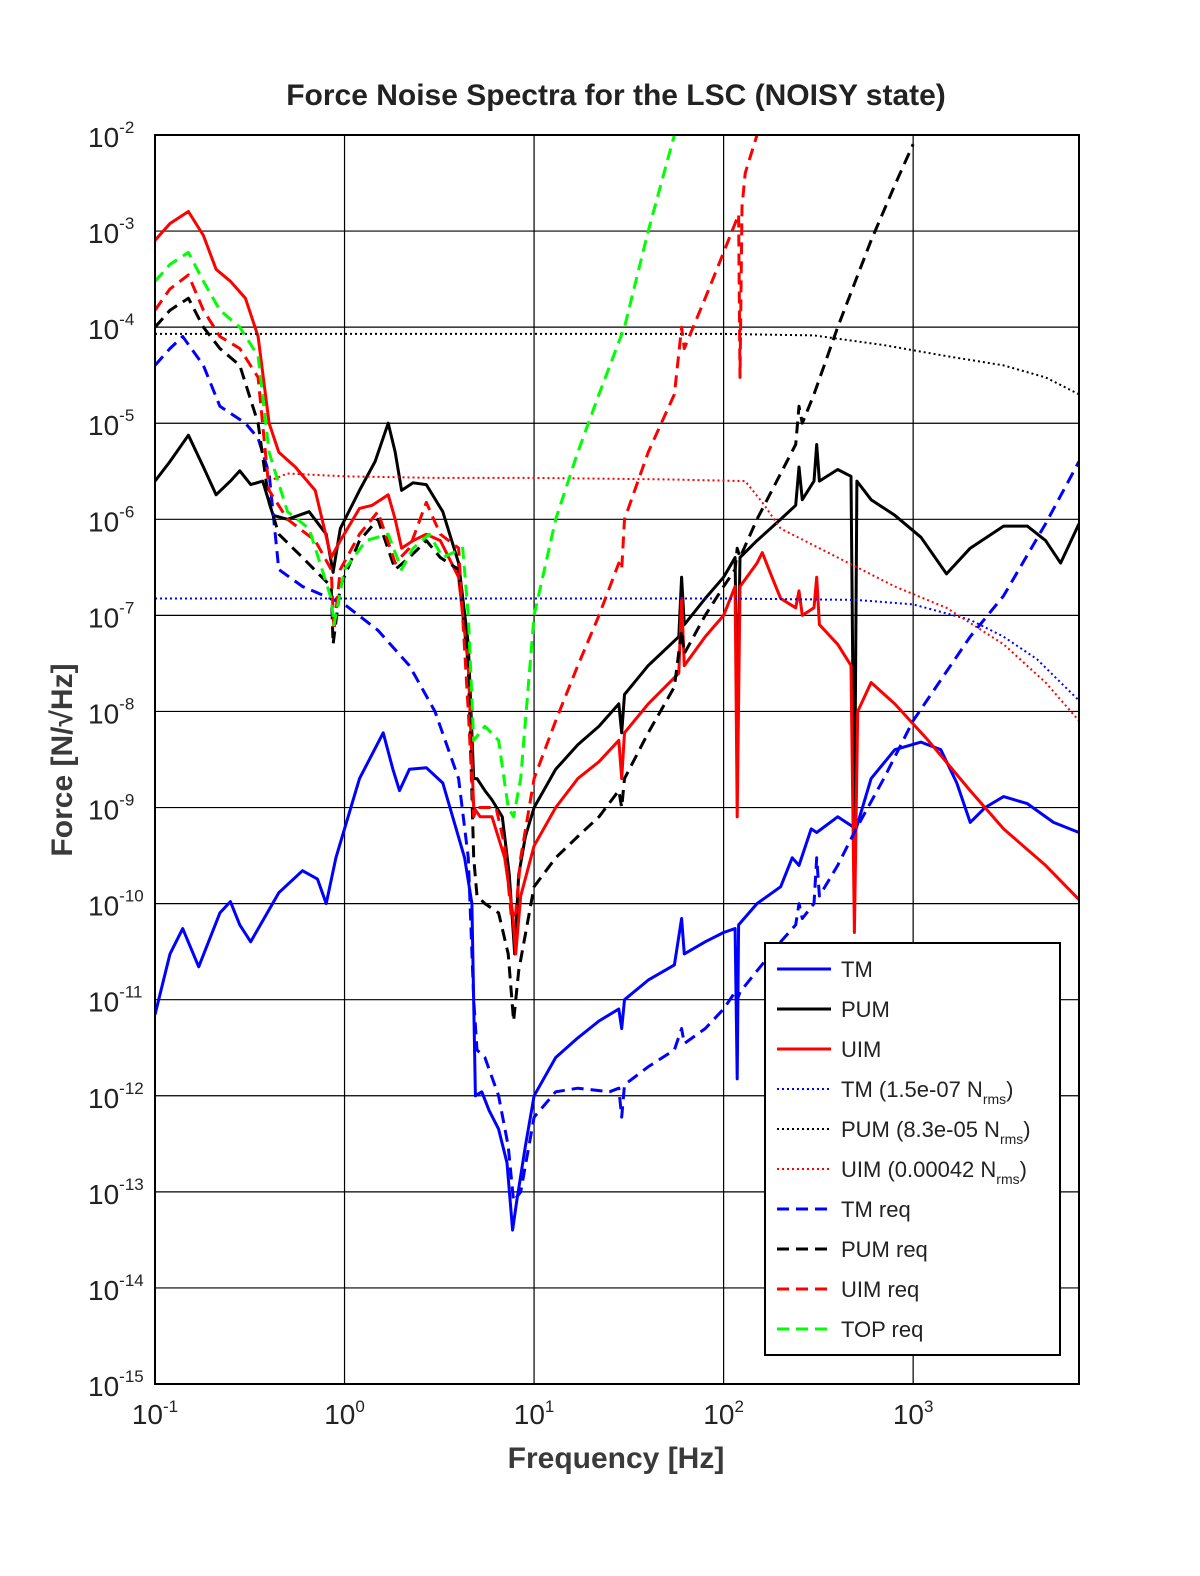 This screenshot has width=1200, height=1576. What do you see at coordinates (912, 1149) in the screenshot?
I see `legend-box` at bounding box center [912, 1149].